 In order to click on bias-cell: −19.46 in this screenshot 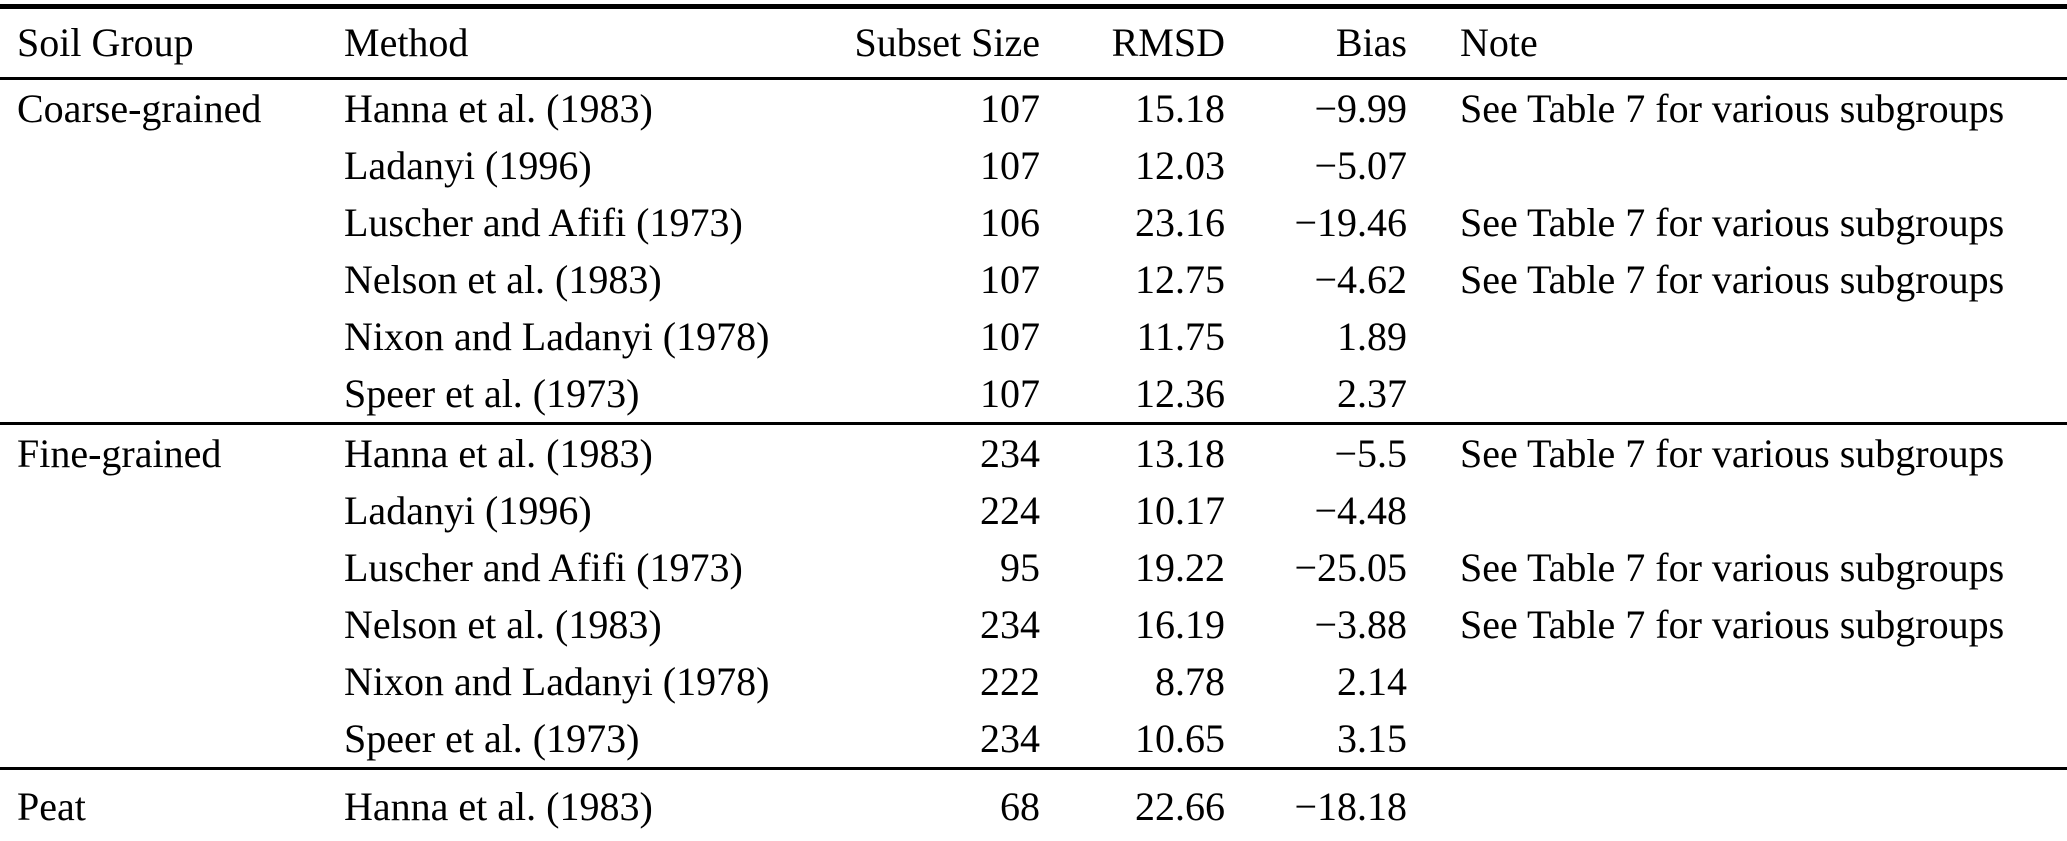, I will do `click(1350, 222)`.